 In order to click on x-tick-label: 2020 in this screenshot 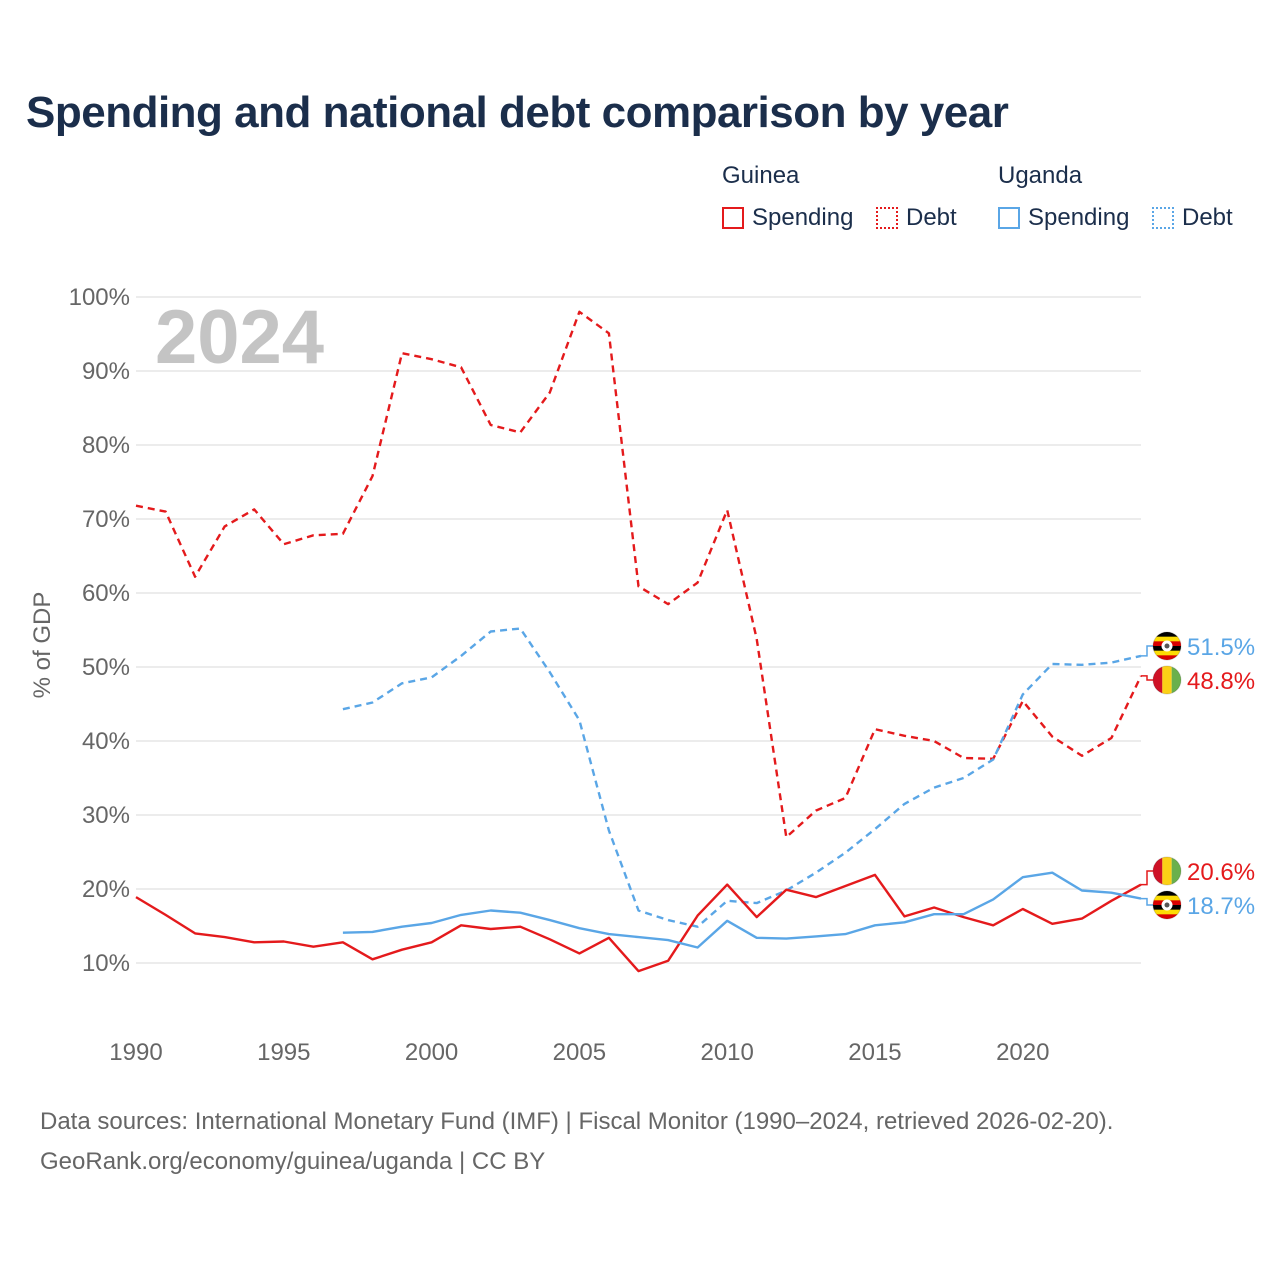, I will do `click(1022, 1052)`.